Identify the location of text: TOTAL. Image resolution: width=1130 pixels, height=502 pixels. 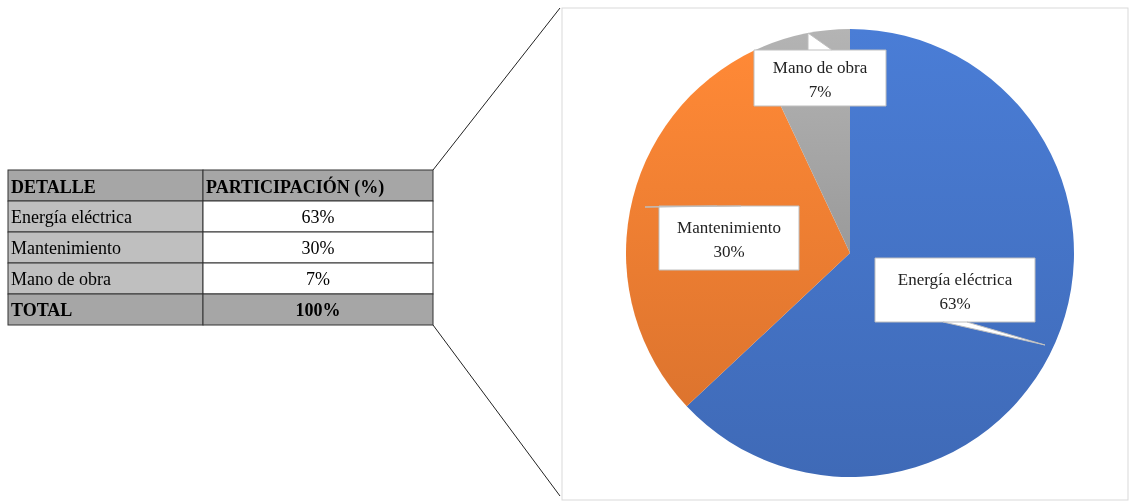
(42, 310).